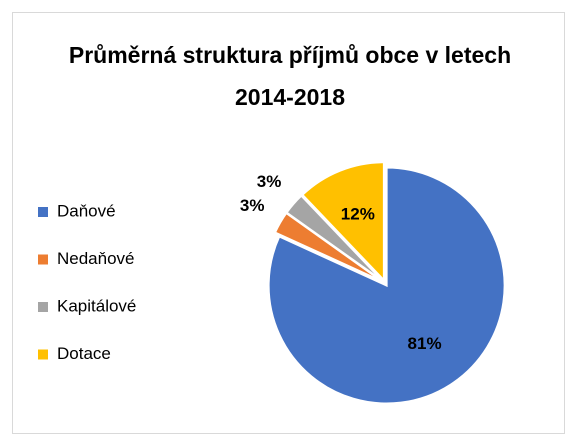 This screenshot has width=579, height=447. I want to click on legend-label: Nedaňové, so click(96, 258).